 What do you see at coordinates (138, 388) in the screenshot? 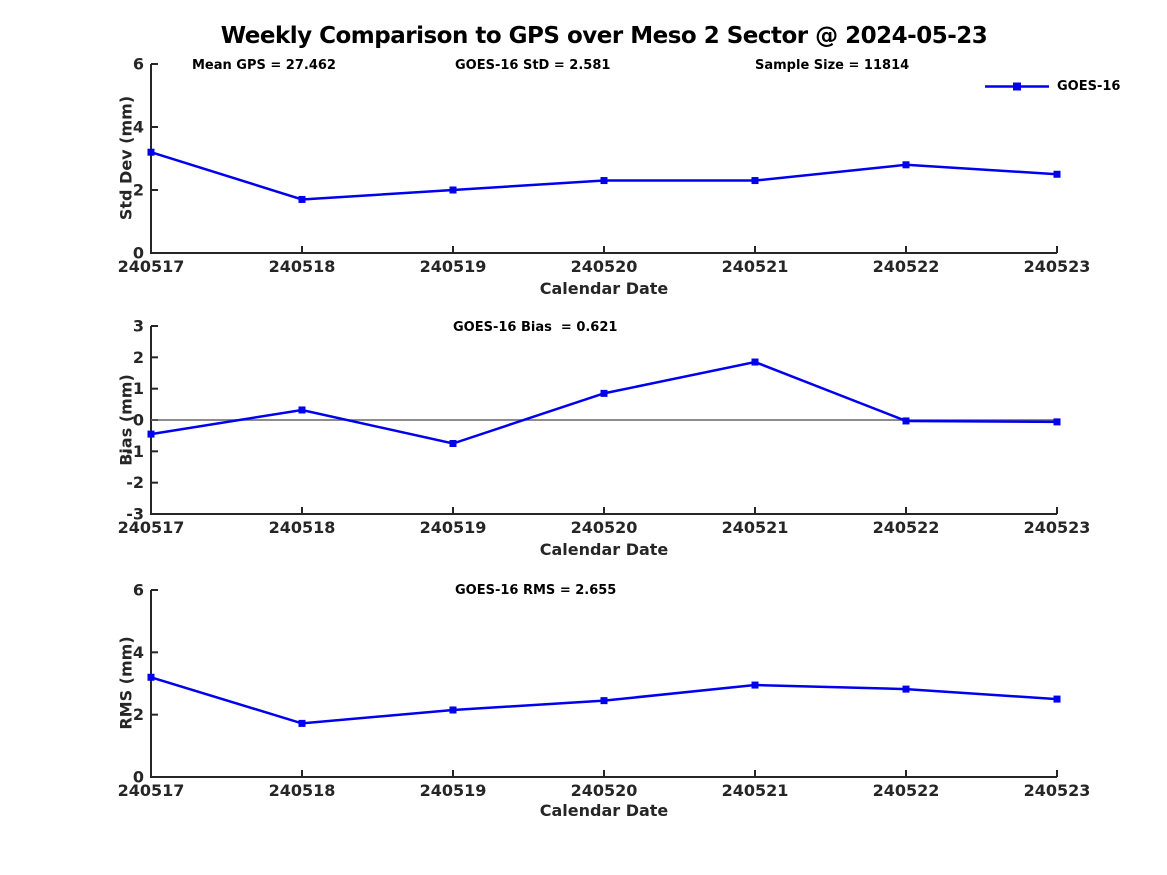
I see `y-tick-label: 1` at bounding box center [138, 388].